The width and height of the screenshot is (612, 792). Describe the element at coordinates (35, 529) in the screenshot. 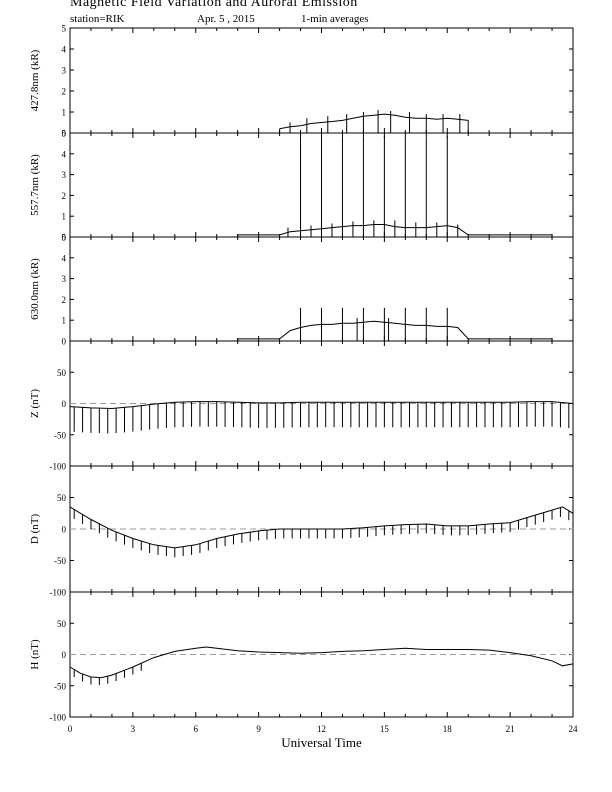

I see `y-axis-label-d: D (nT)` at that location.